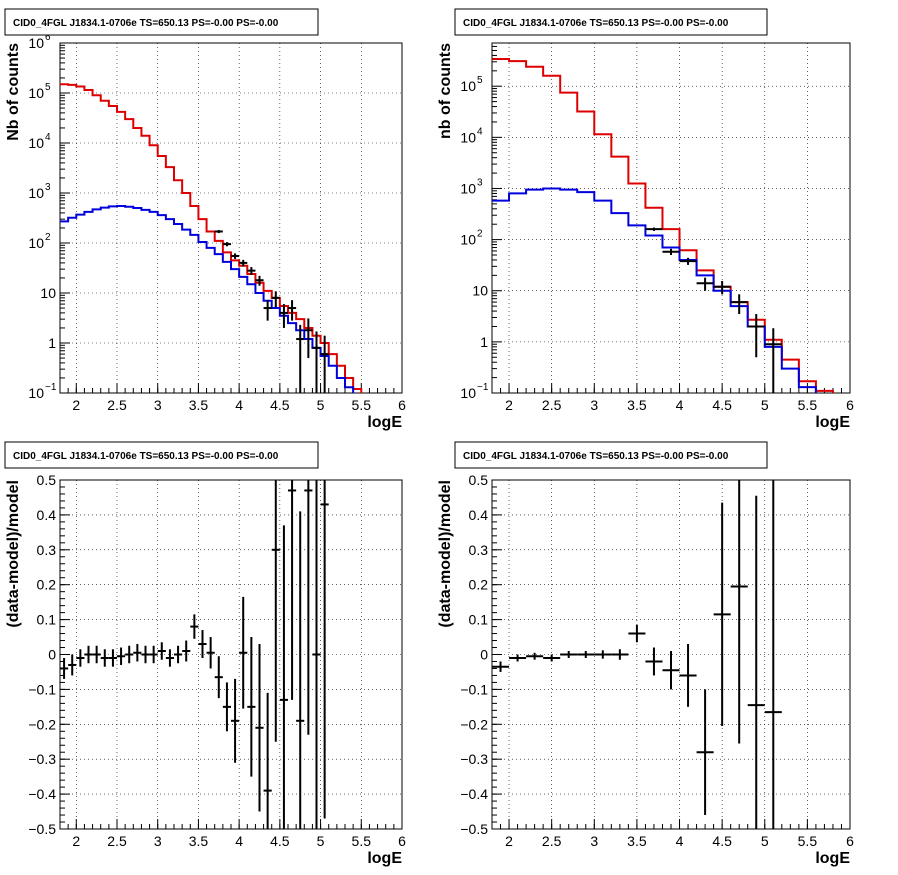 The height and width of the screenshot is (875, 898). I want to click on y-axis-label: nb of counts, so click(445, 91).